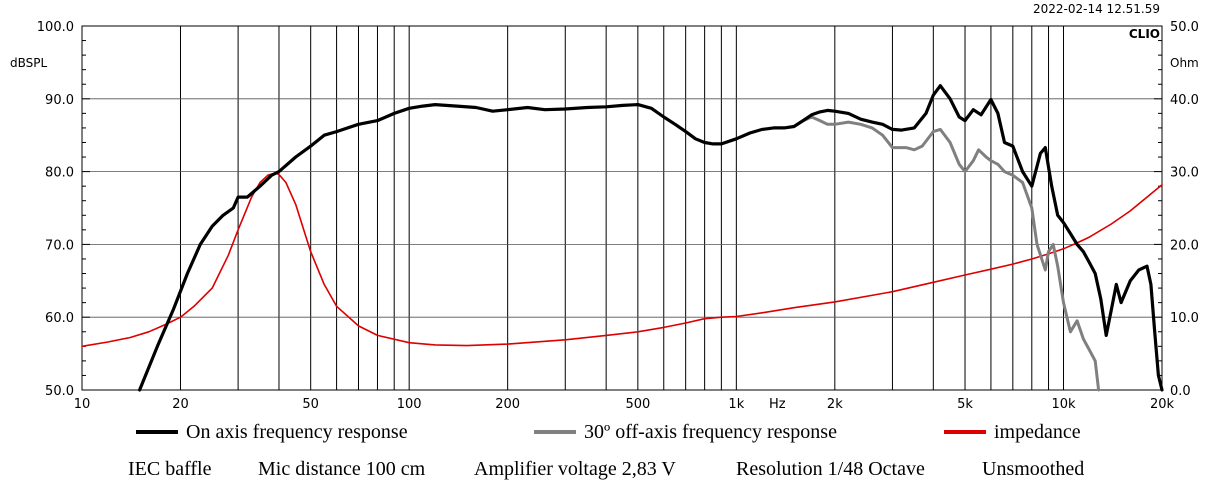  Describe the element at coordinates (777, 404) in the screenshot. I see `x-unit-label: Hz` at that location.